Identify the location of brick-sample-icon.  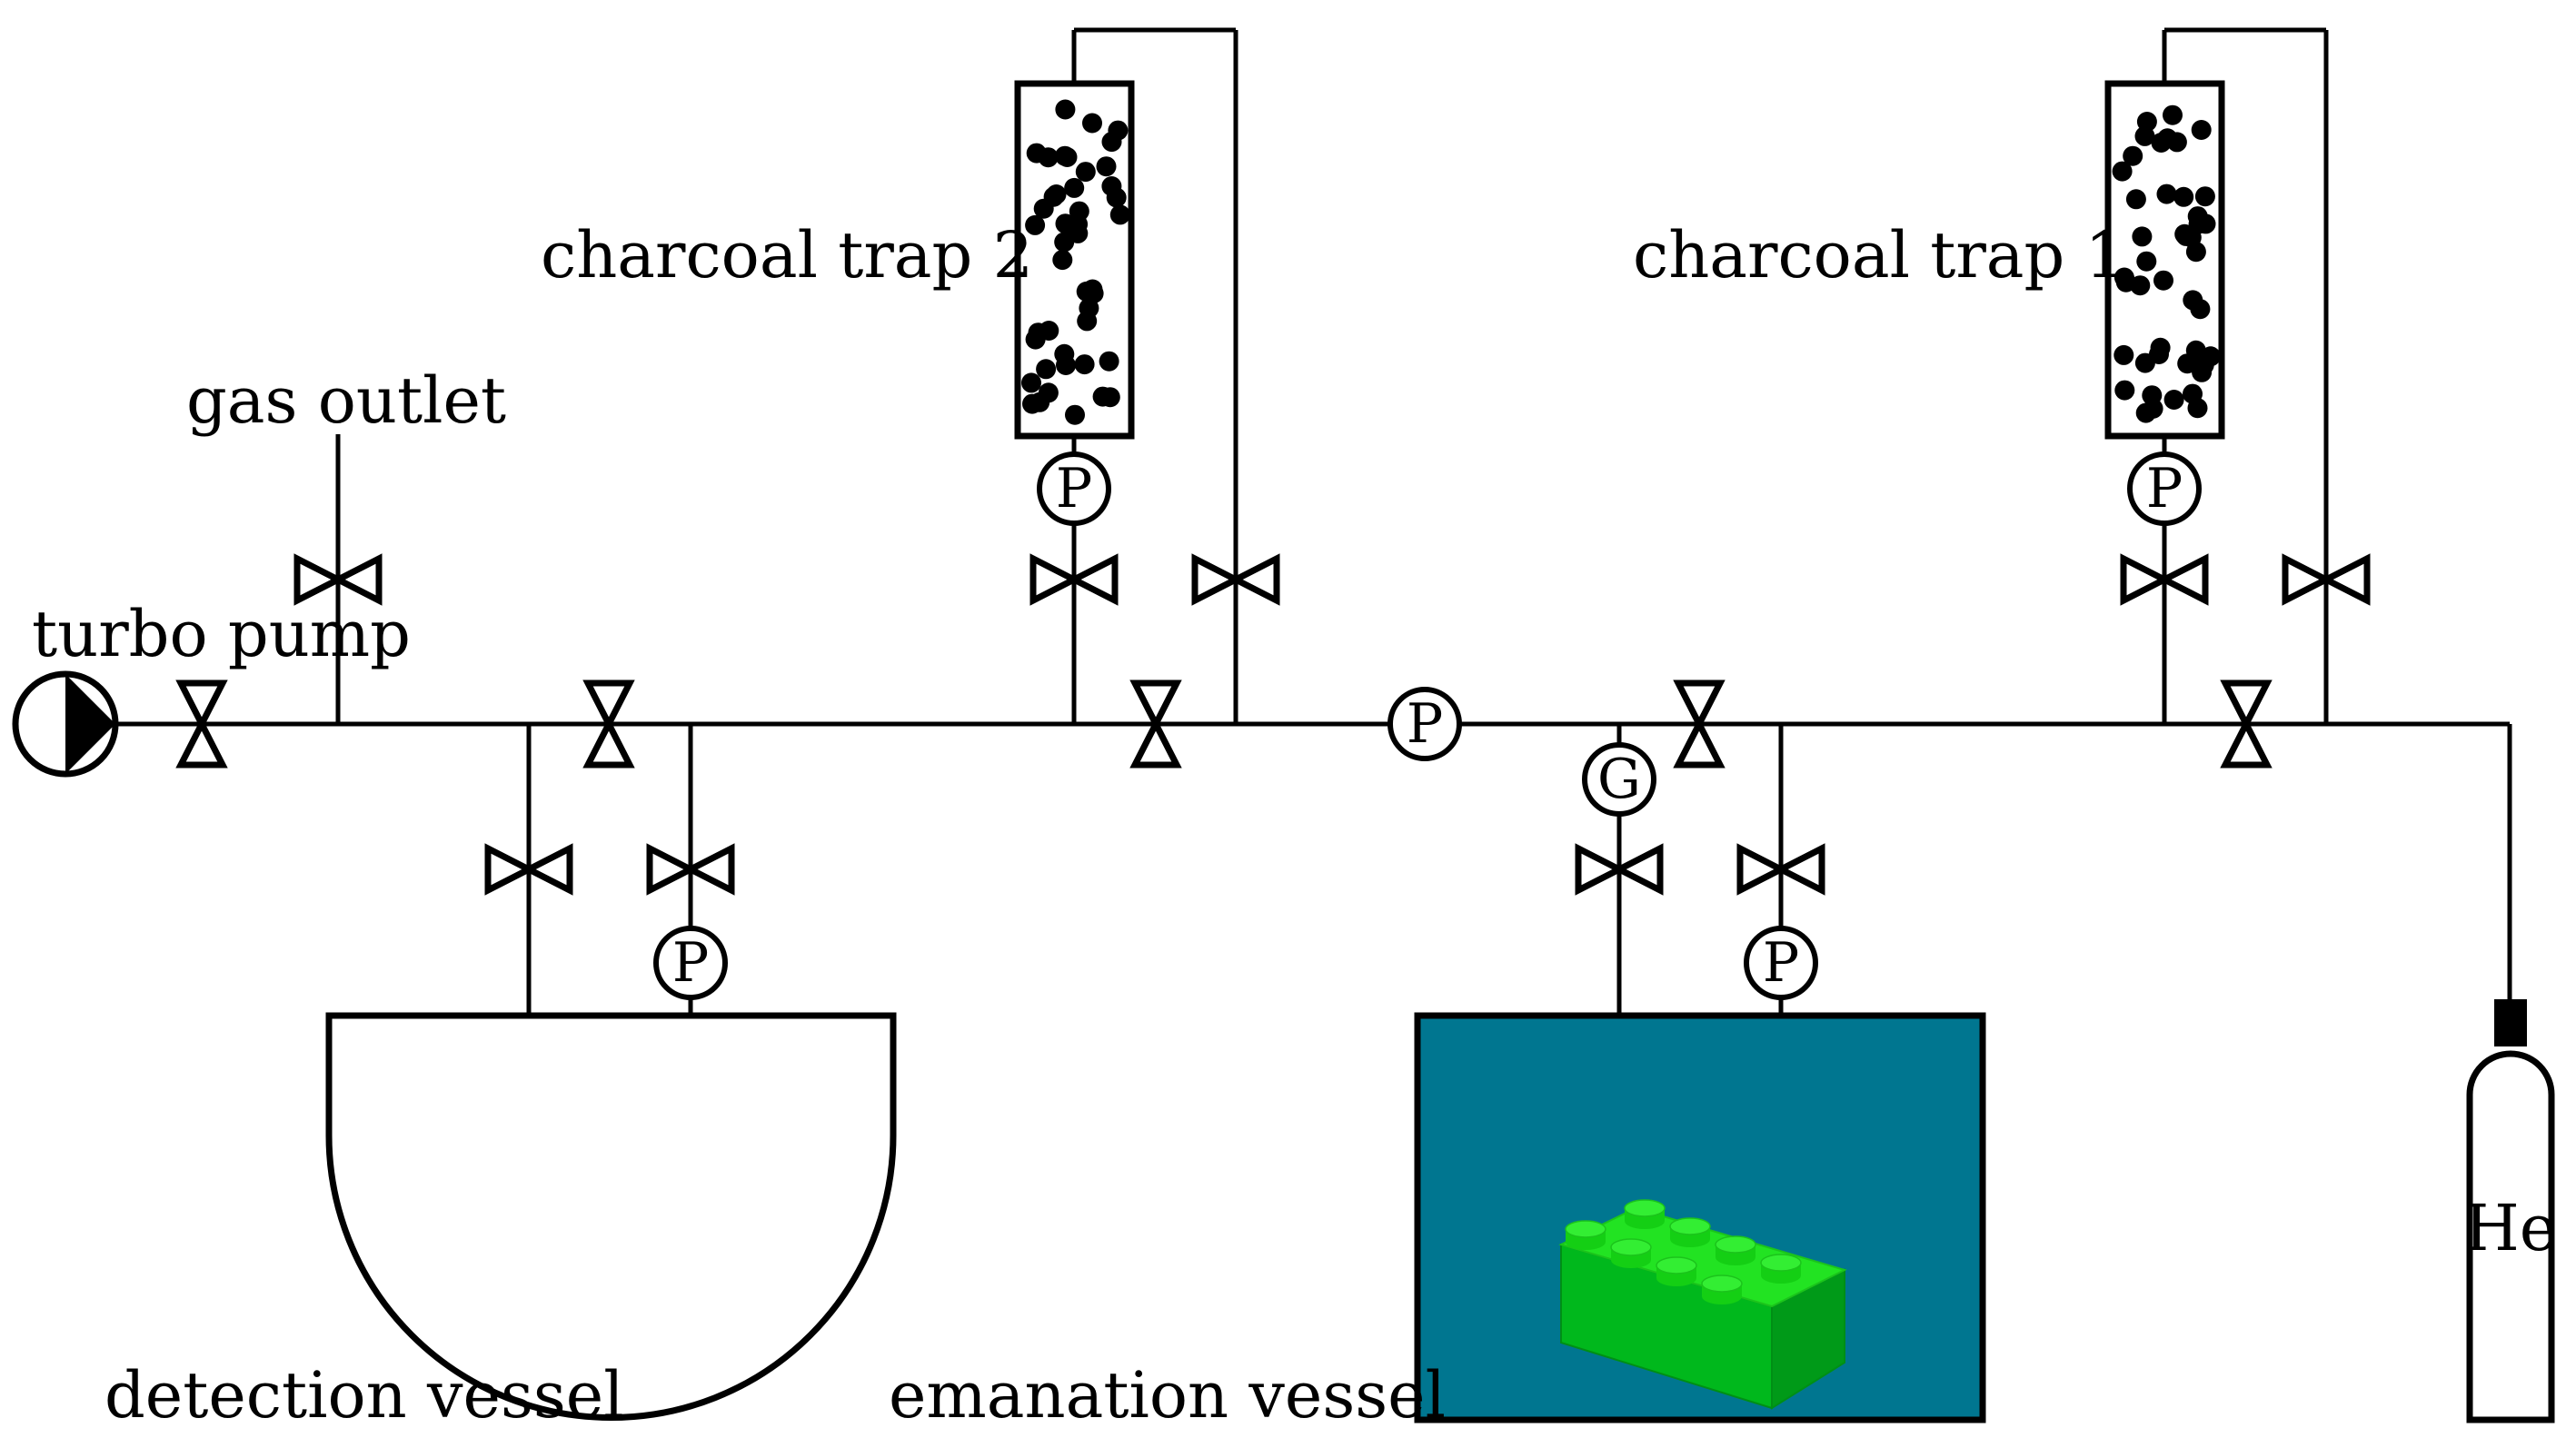
(1702, 1304).